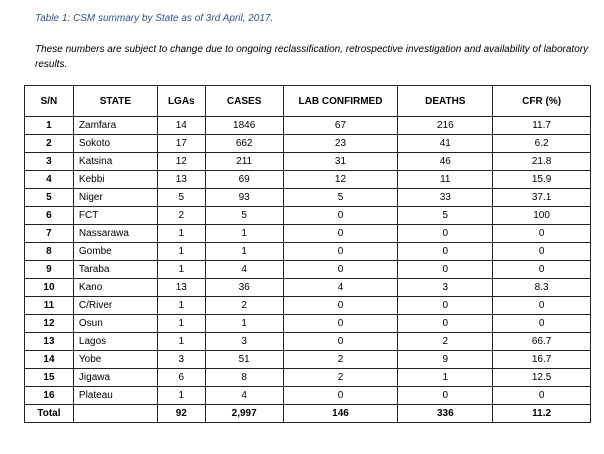 The height and width of the screenshot is (454, 604). What do you see at coordinates (445, 413) in the screenshot?
I see `total-deaths: 336` at bounding box center [445, 413].